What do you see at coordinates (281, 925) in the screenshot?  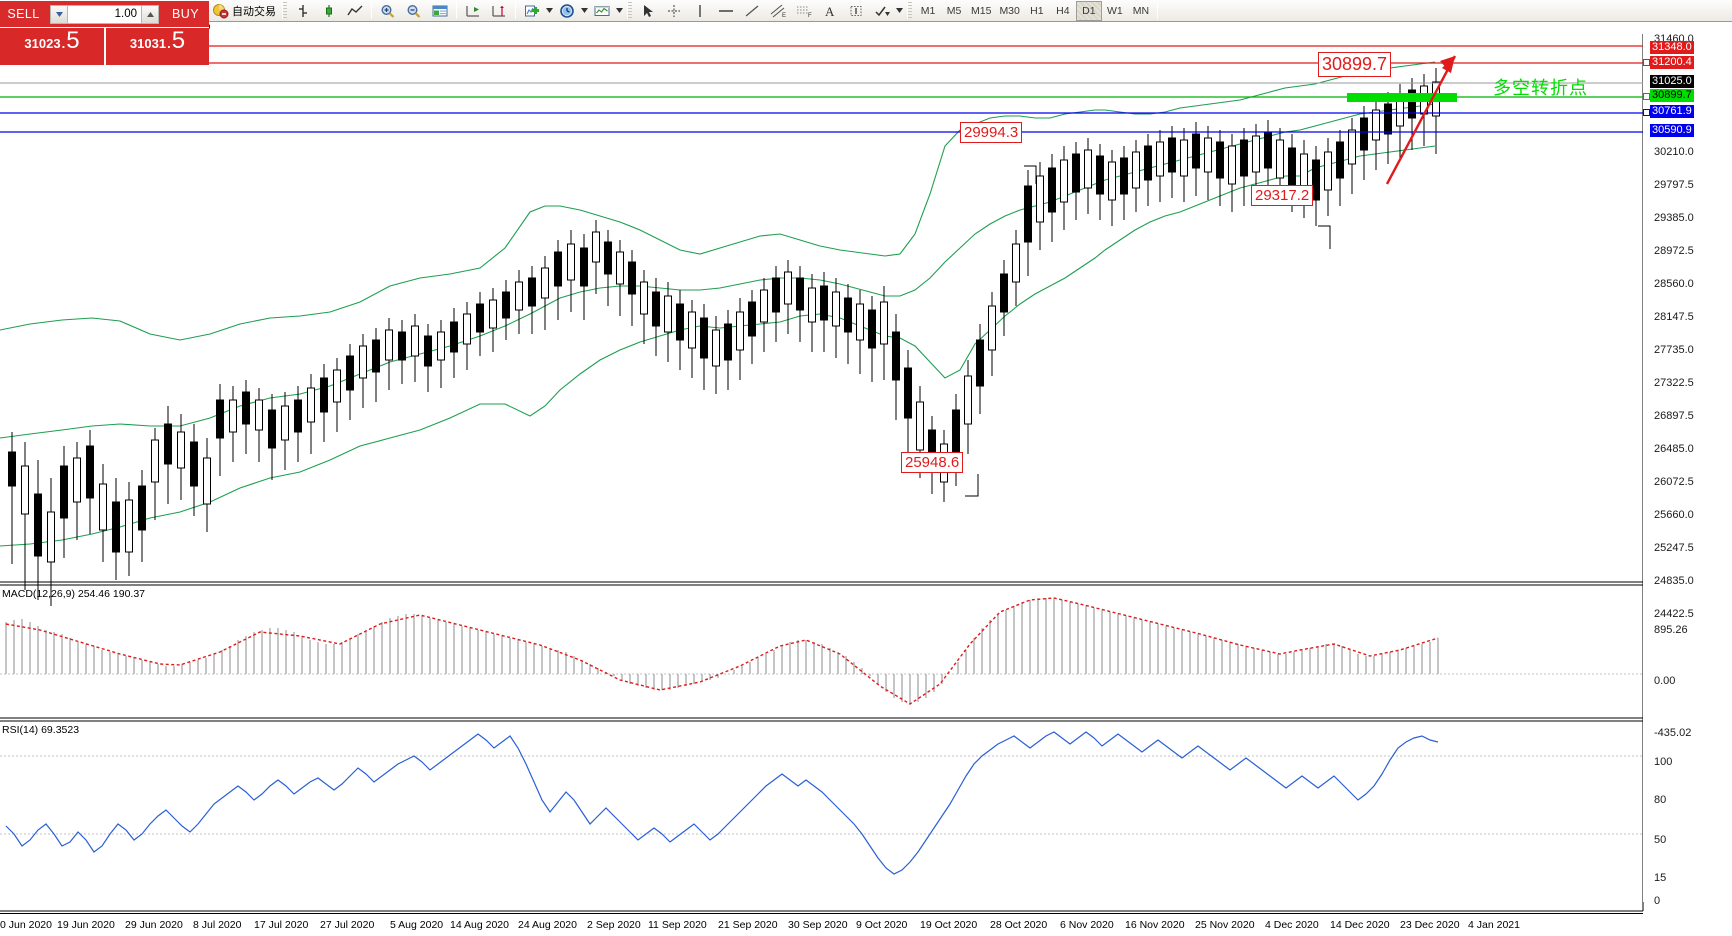 I see `date-tick-4: 17 Jul 2020` at bounding box center [281, 925].